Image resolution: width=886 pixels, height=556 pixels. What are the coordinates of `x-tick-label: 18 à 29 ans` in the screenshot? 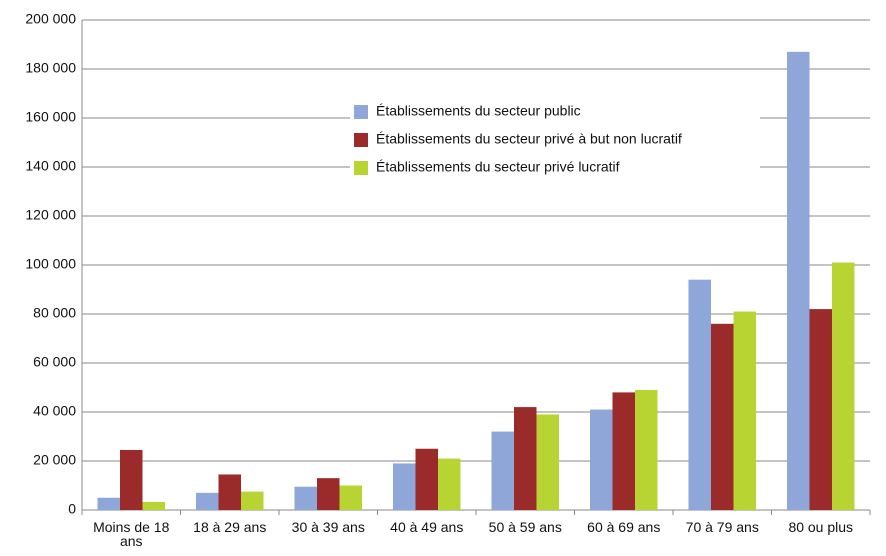 It's located at (230, 527).